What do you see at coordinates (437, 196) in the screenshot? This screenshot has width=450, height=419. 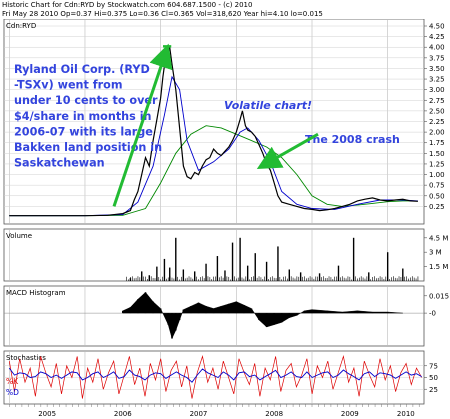 I see `price-y-tick-label: 0.50` at bounding box center [437, 196].